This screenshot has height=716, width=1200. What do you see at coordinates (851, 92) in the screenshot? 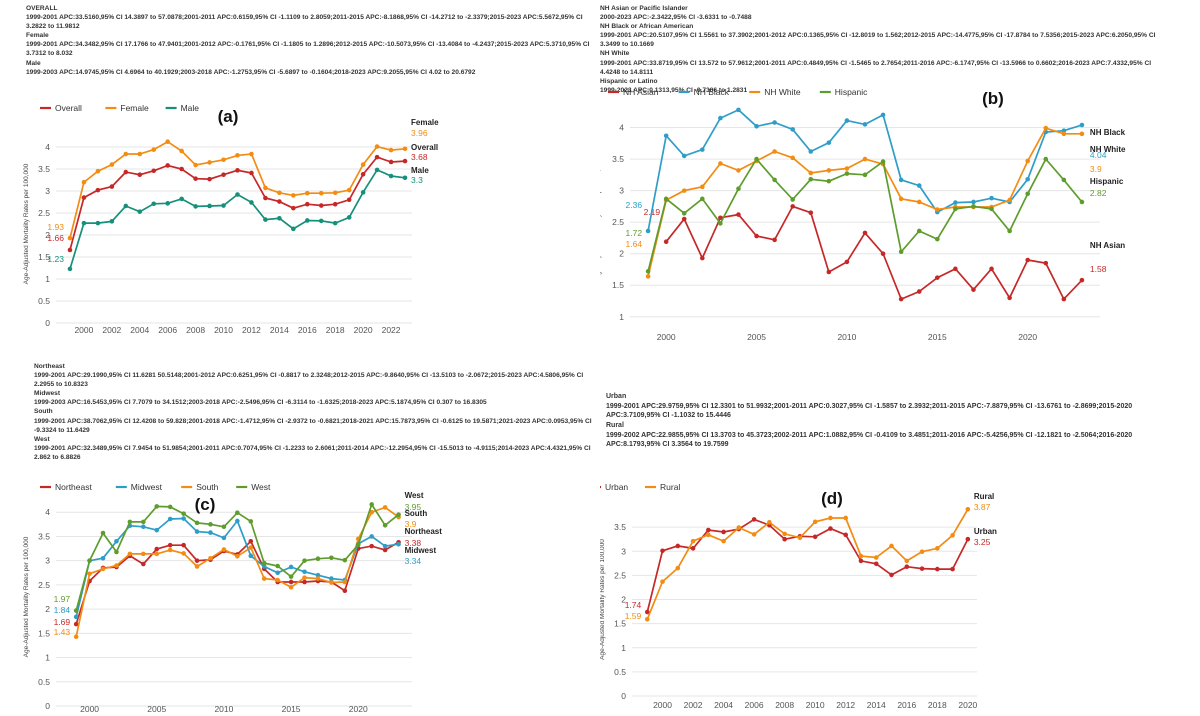
I see `legend-entry: Hispanic` at bounding box center [851, 92].